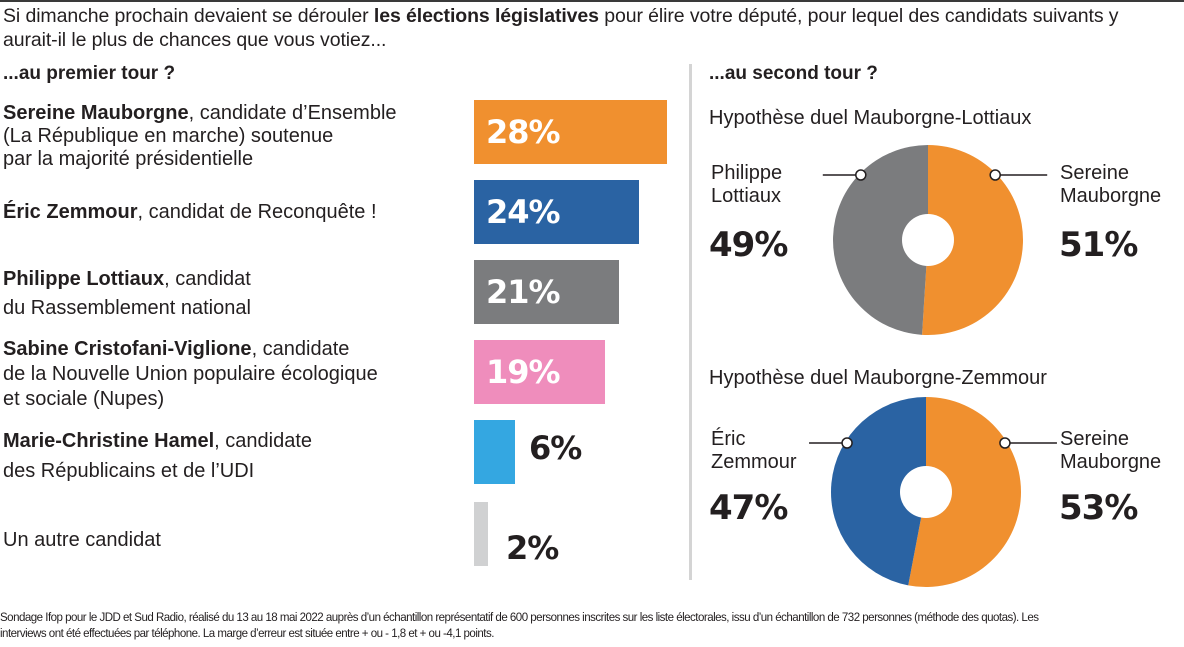 Image resolution: width=1184 pixels, height=647 pixels. What do you see at coordinates (89, 73) in the screenshot?
I see `first-round-heading: ...au premier tour ?` at bounding box center [89, 73].